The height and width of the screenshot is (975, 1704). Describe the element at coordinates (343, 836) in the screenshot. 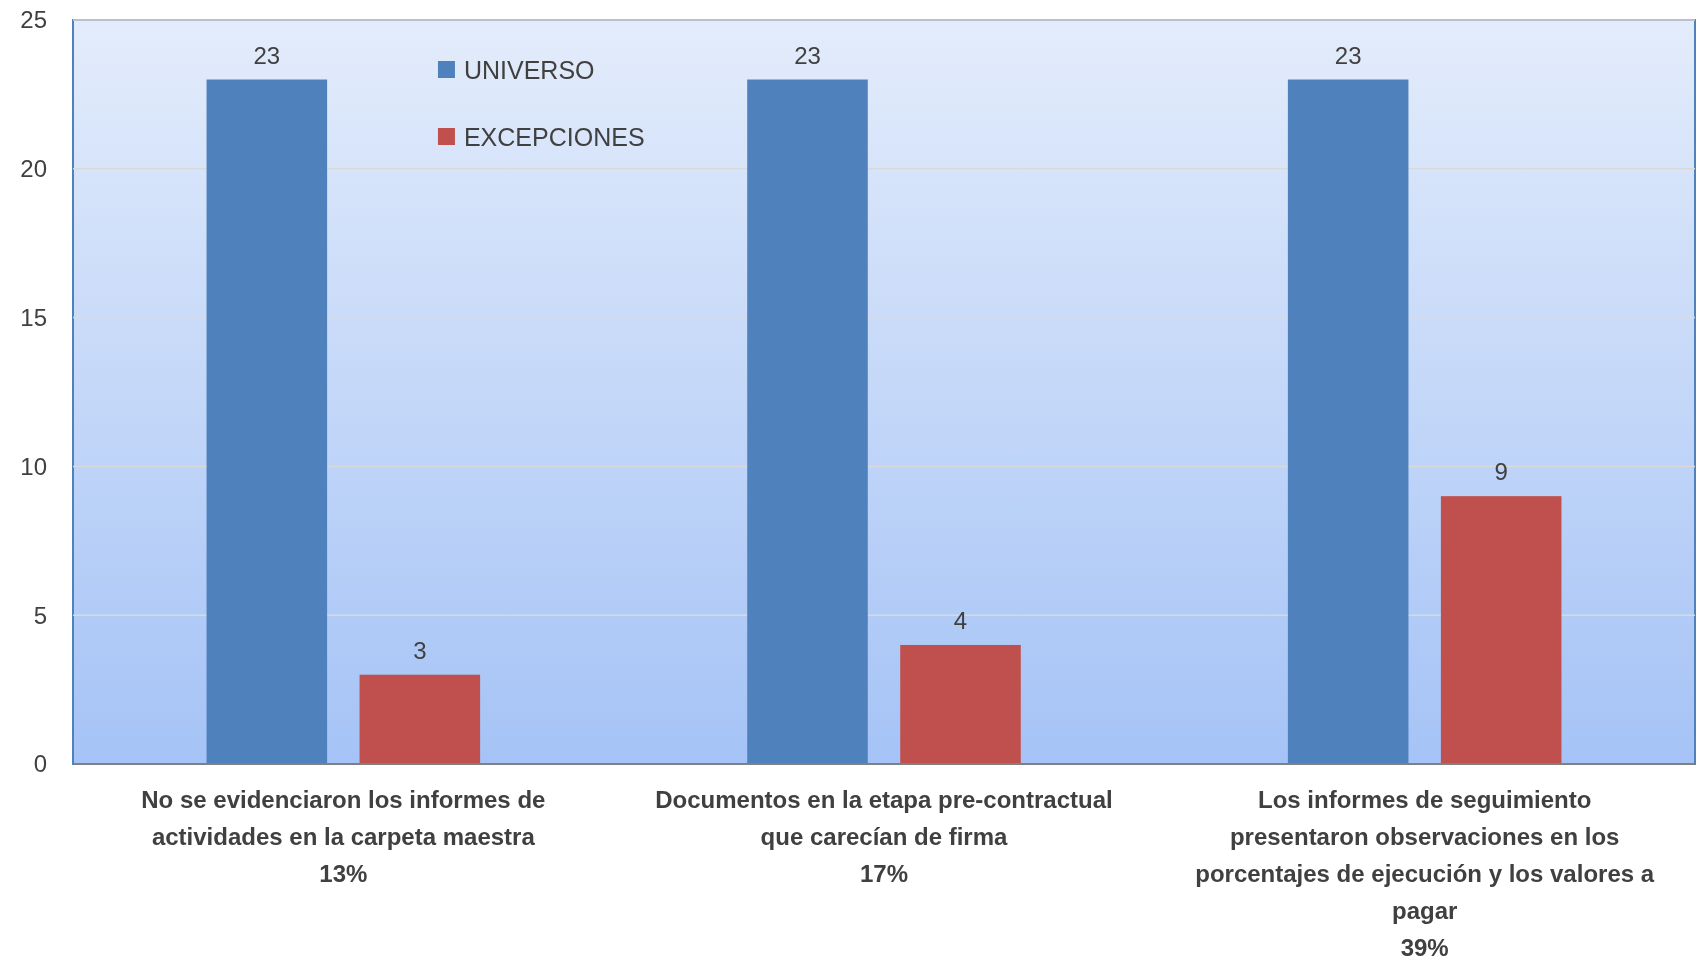

I see `x-tick-label: No se evidenciaron los informes de actividades en la carpeta maestra 13%` at that location.